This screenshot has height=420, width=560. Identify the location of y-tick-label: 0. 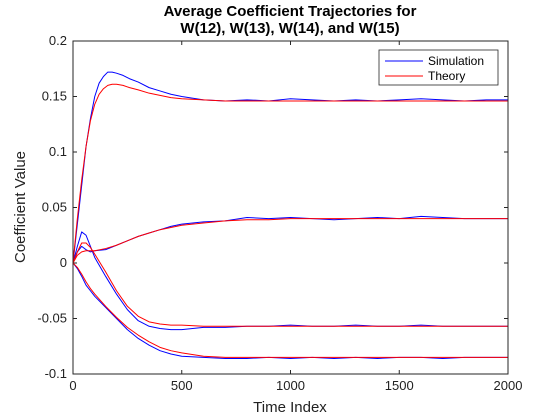
(63, 262).